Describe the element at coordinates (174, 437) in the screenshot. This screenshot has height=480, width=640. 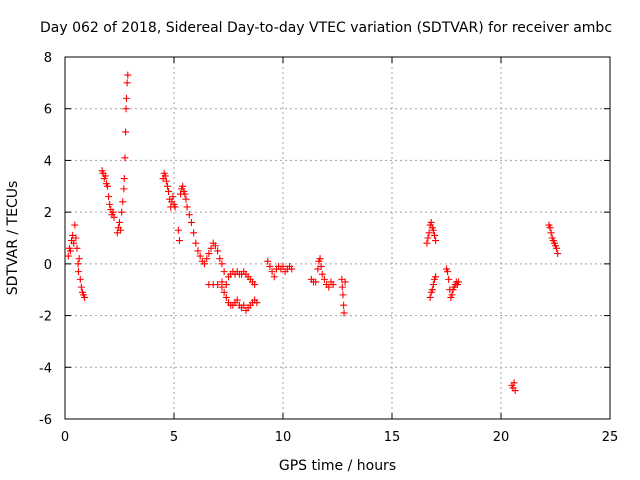
I see `x-tick-label: 5` at that location.